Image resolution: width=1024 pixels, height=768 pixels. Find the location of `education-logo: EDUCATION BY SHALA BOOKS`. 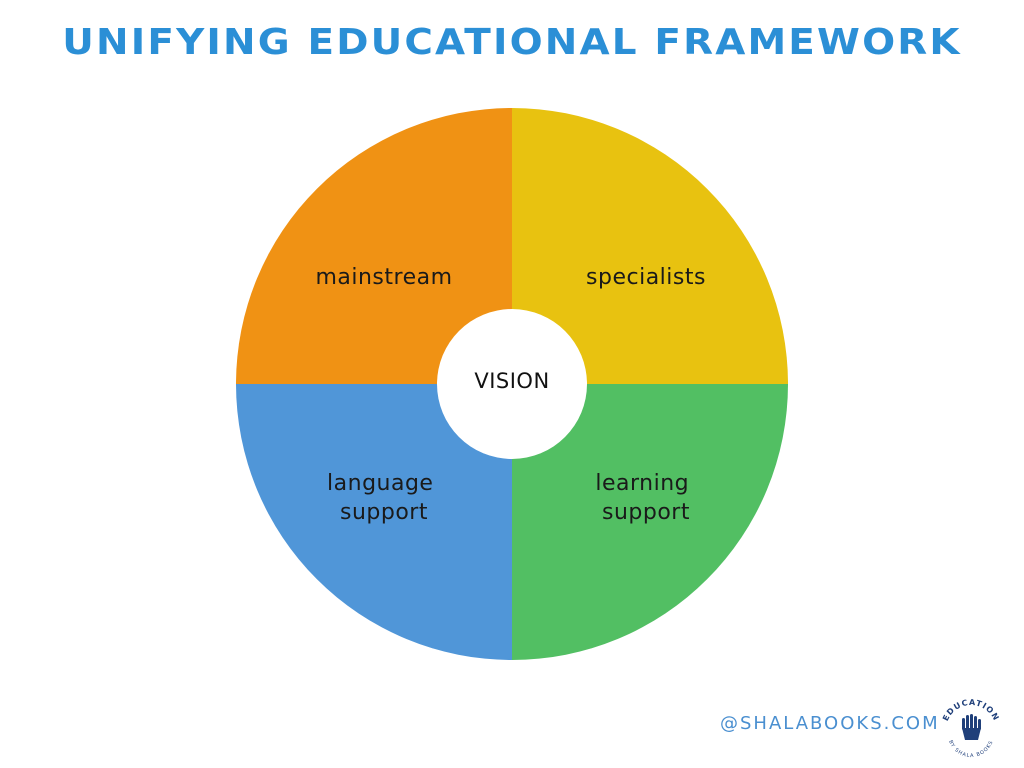

education-logo: EDUCATION BY SHALA BOOKS is located at coordinates (970, 728).